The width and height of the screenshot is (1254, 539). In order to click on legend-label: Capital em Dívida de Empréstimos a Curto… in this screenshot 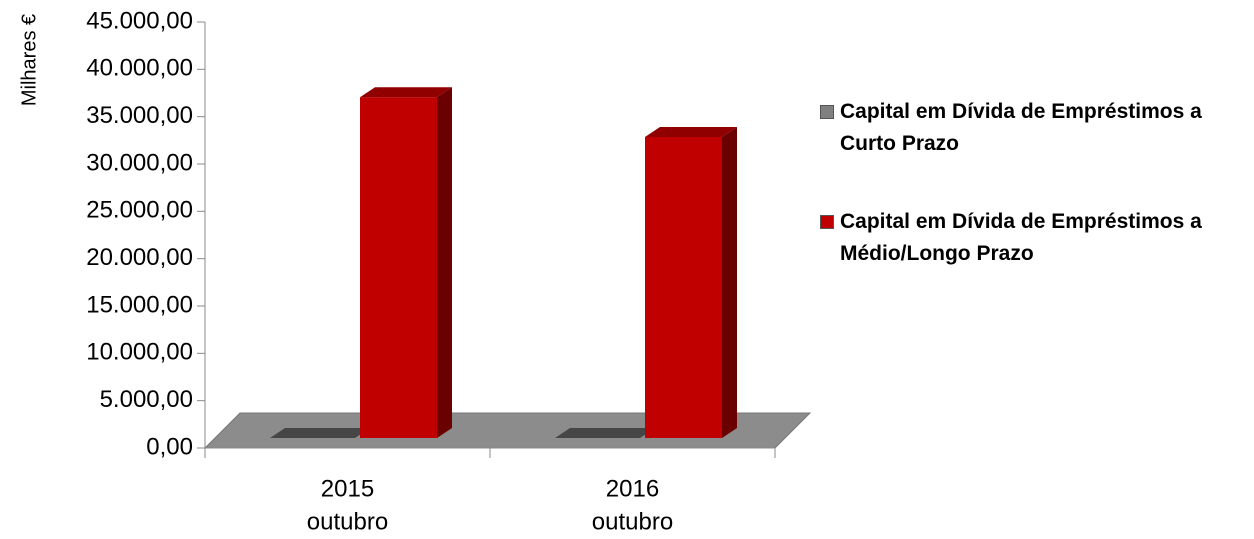, I will do `click(1021, 127)`.